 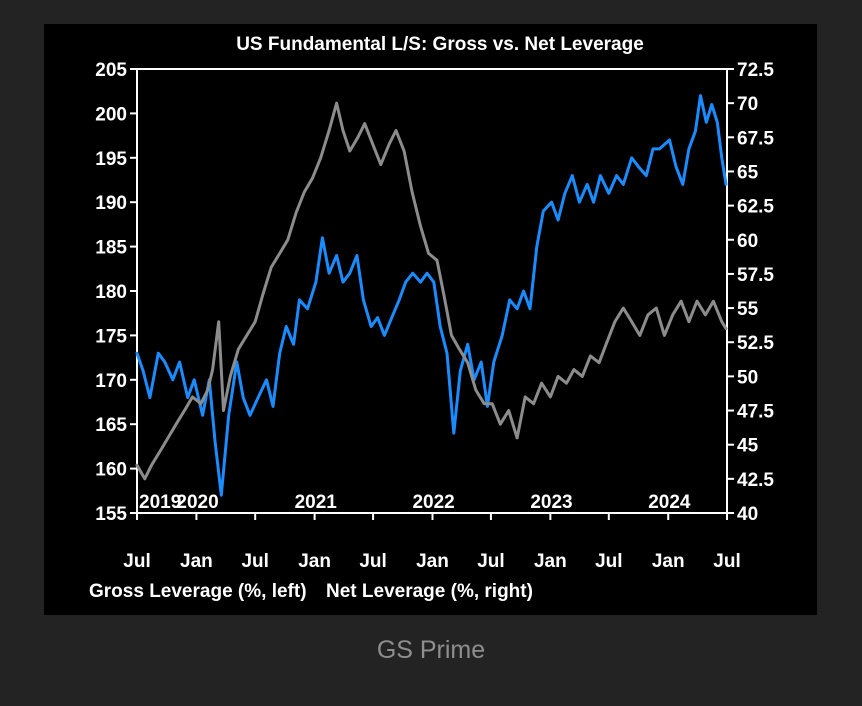 What do you see at coordinates (747, 241) in the screenshot?
I see `y-right-tick-label: 60` at bounding box center [747, 241].